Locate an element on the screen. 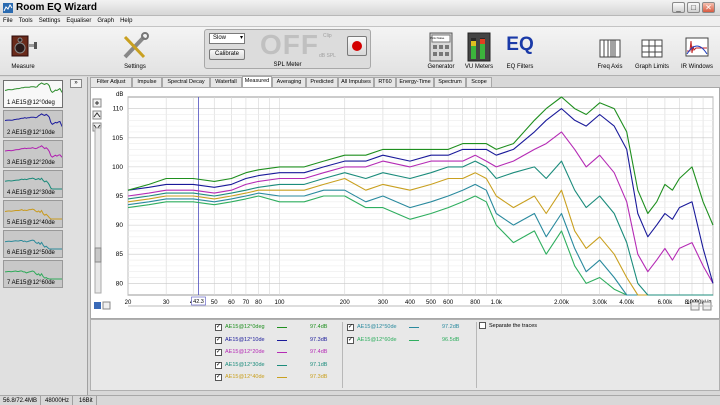 This screenshot has height=405, width=720. tab-rt60: RT60 is located at coordinates (385, 82).